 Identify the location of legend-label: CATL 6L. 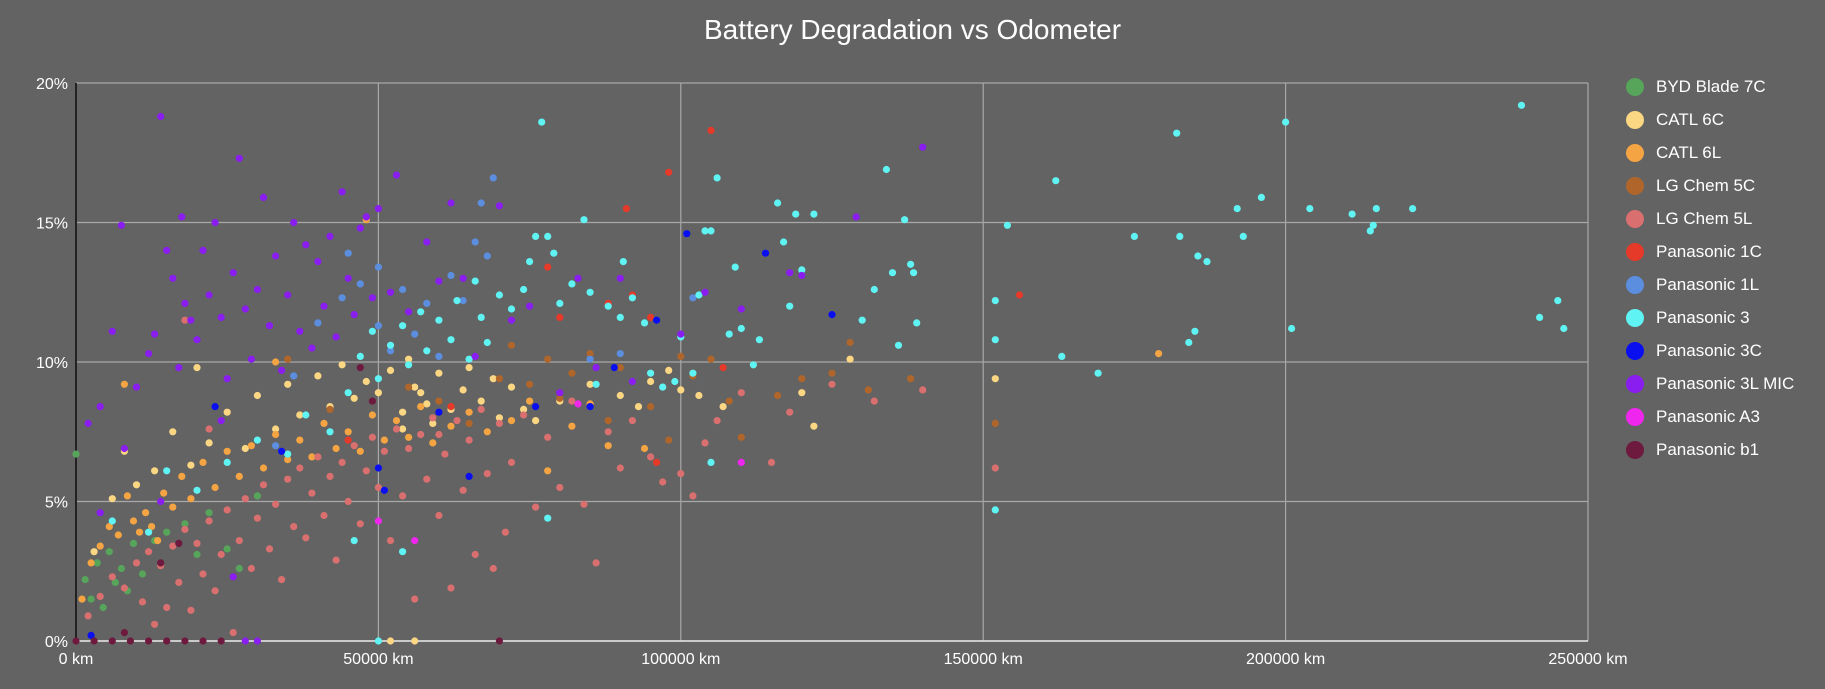
(1689, 152).